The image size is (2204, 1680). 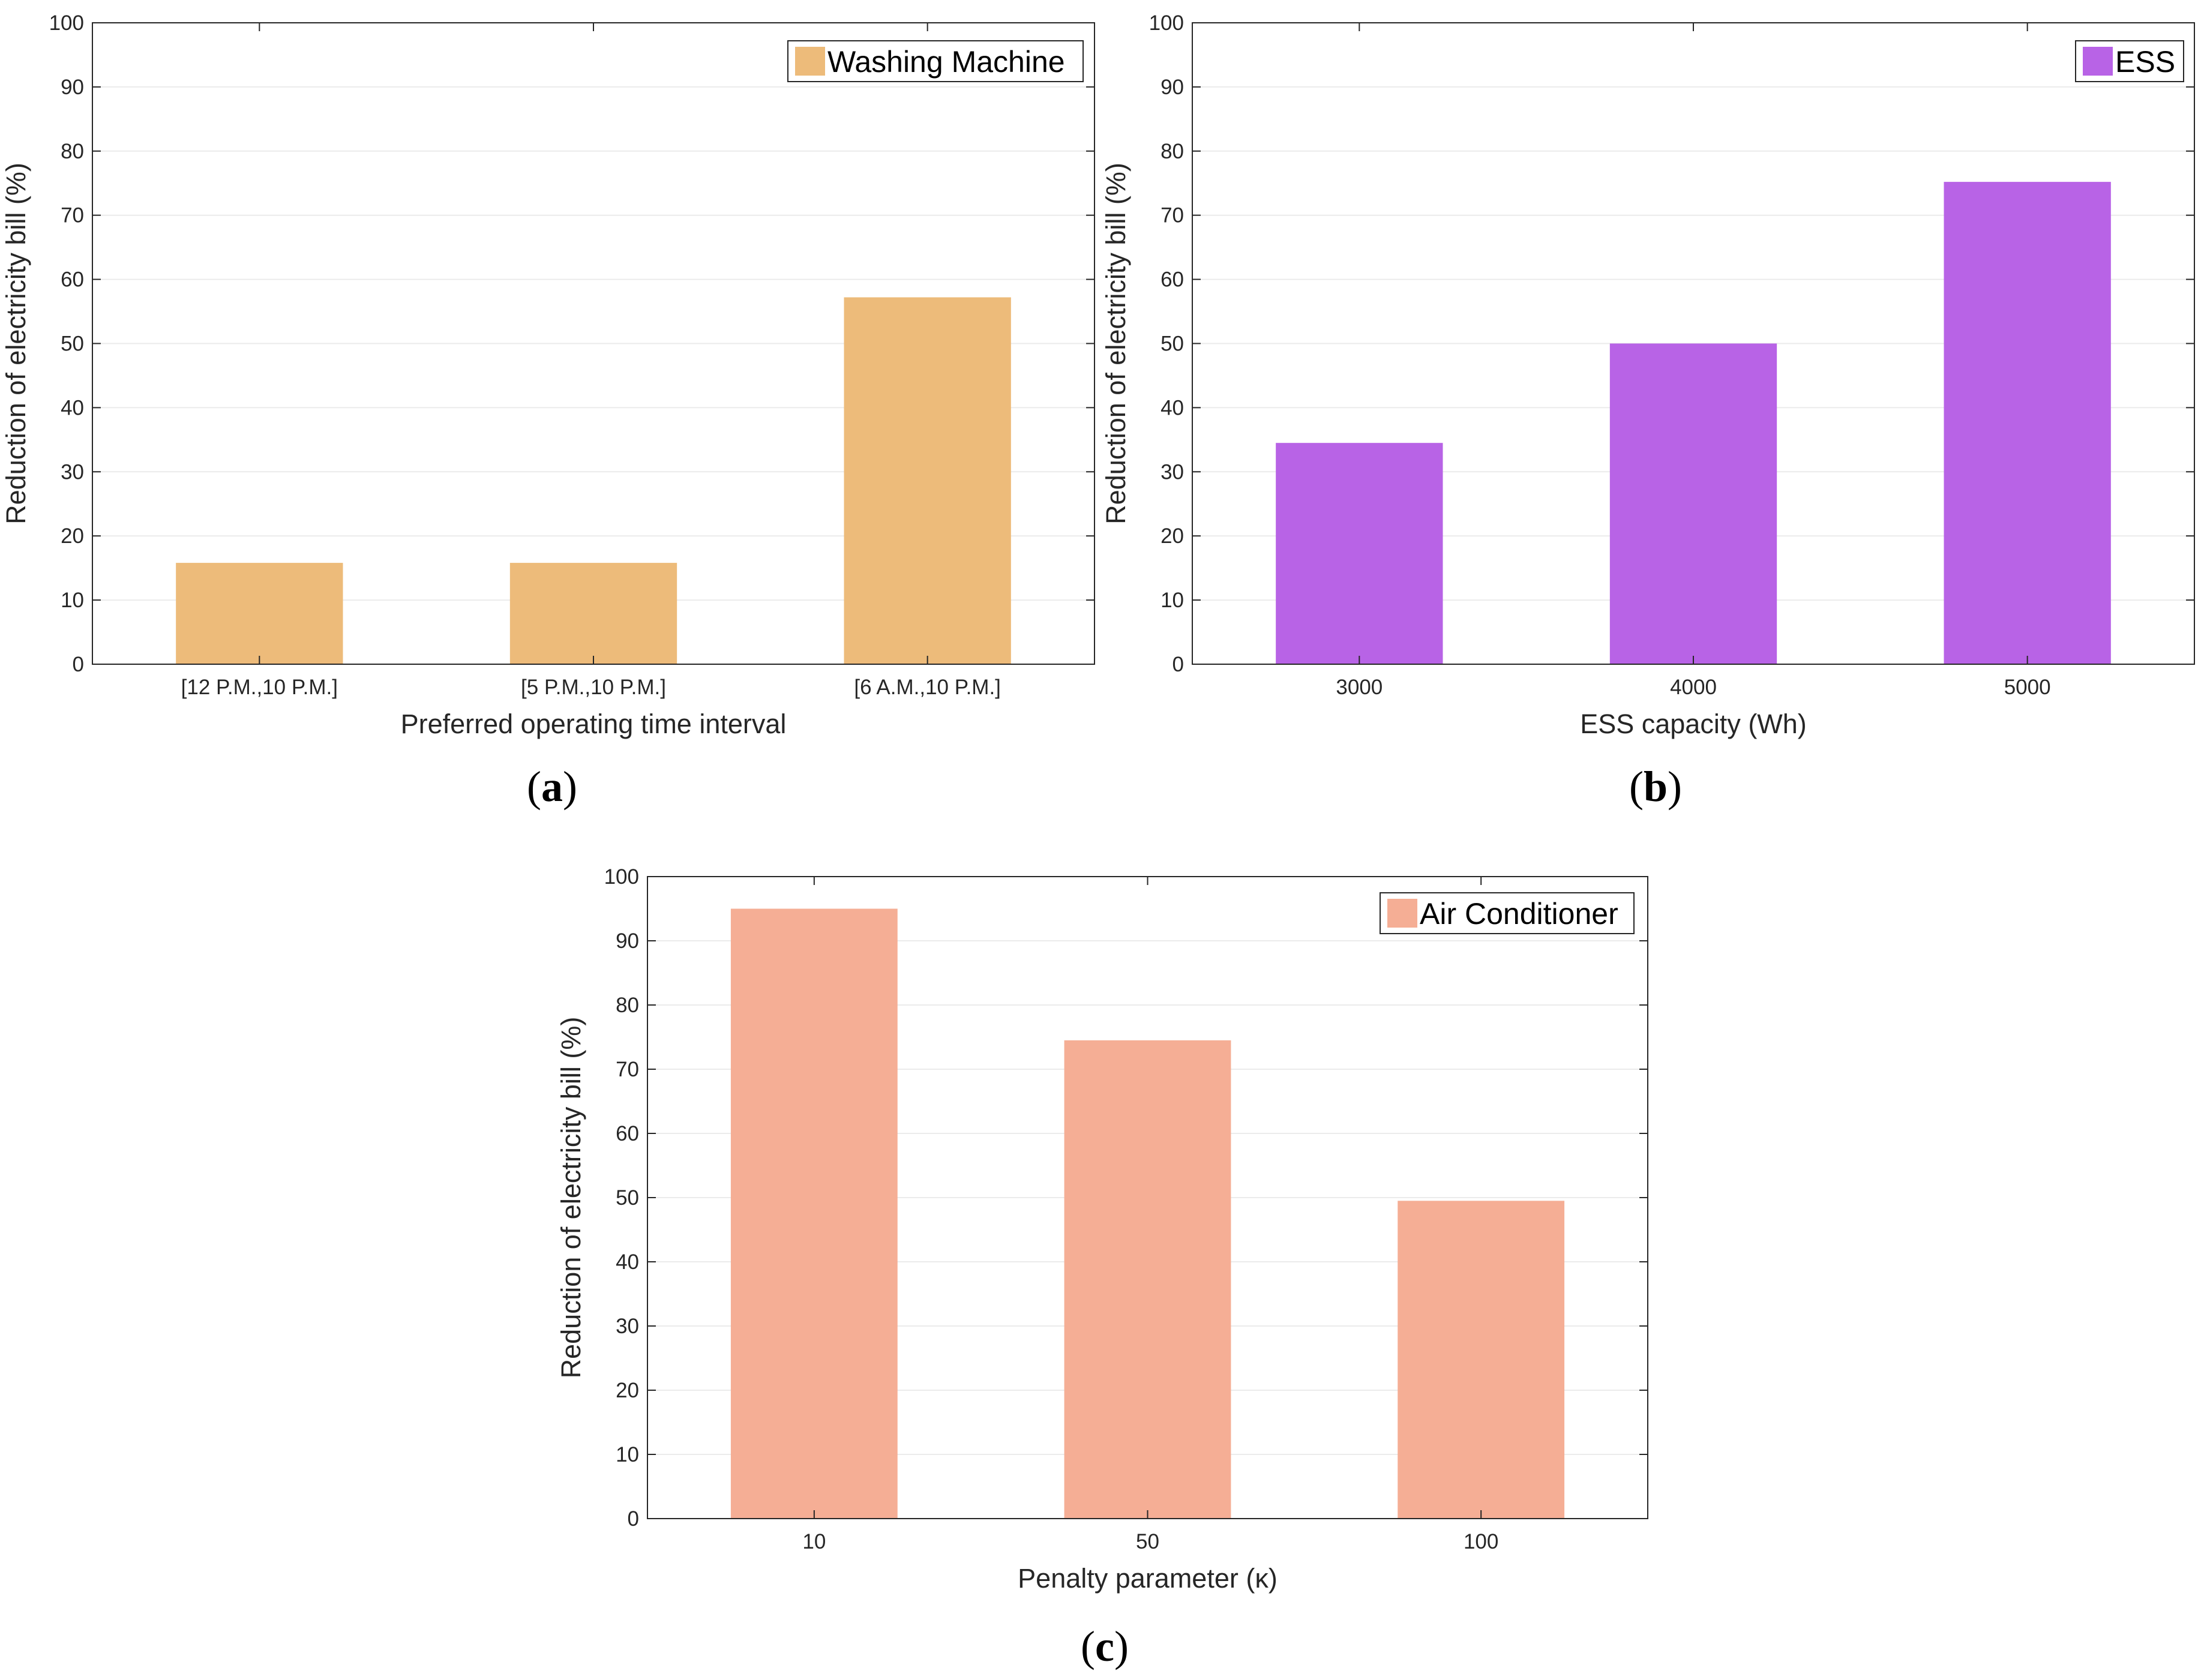 What do you see at coordinates (552, 787) in the screenshot?
I see `panel-label: (a)` at bounding box center [552, 787].